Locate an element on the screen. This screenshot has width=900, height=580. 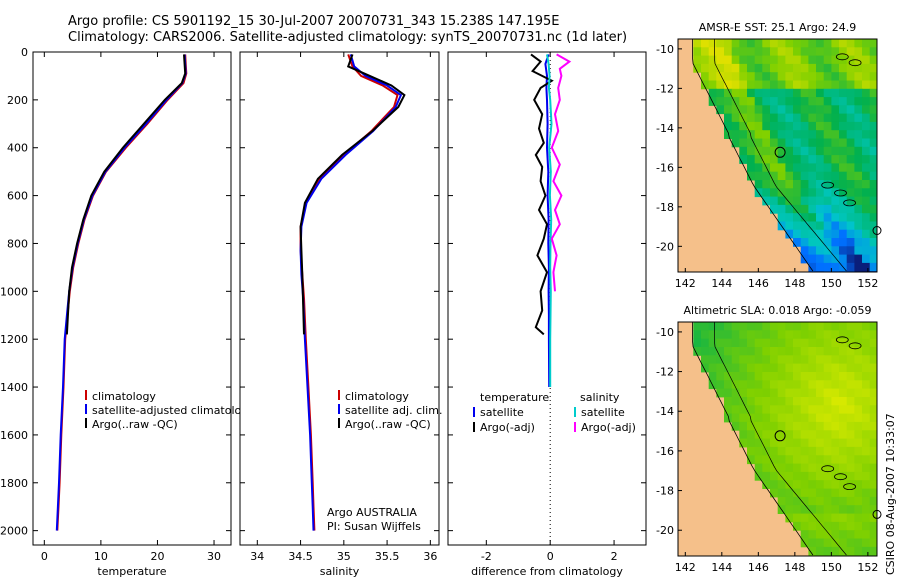
coastline is located at coordinates (753, 439).